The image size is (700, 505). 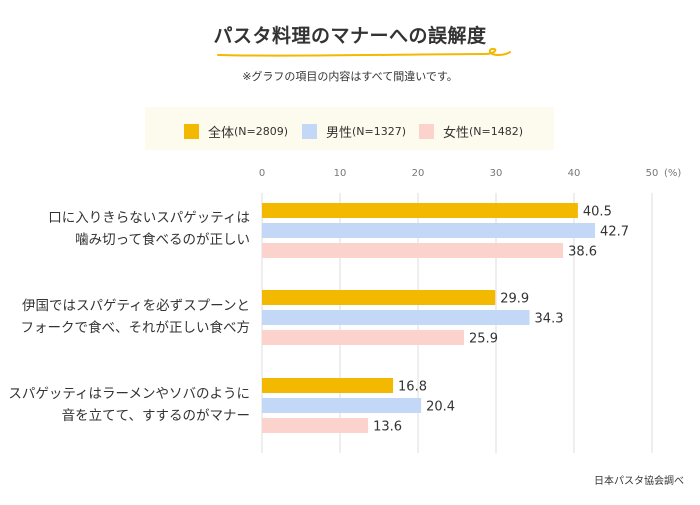 What do you see at coordinates (135, 328) in the screenshot?
I see `category-label-line: フォークで食べ、それが正しい食べ方` at bounding box center [135, 328].